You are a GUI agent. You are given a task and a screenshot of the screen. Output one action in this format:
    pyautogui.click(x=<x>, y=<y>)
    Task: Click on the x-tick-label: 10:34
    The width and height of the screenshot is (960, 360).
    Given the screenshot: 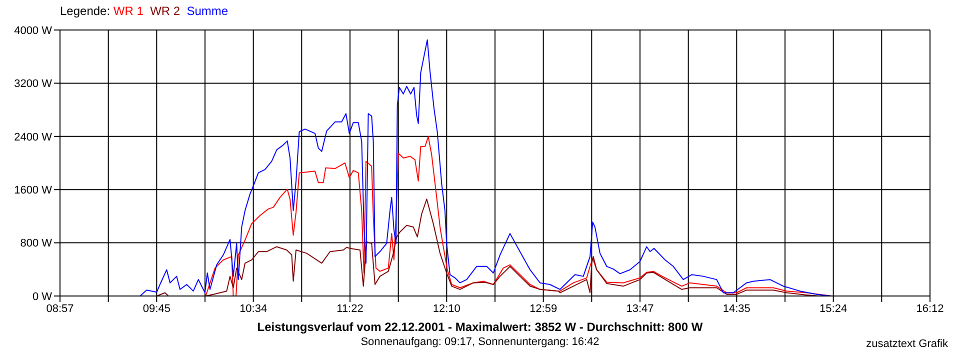 What is the action you would take?
    pyautogui.click(x=254, y=308)
    